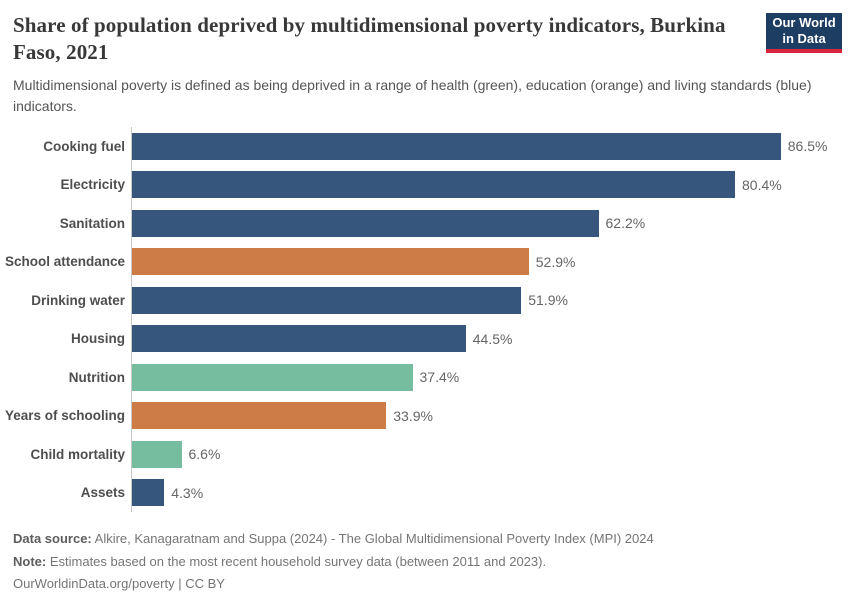 The height and width of the screenshot is (600, 850). Describe the element at coordinates (490, 492) in the screenshot. I see `bar-area-assets: 4.3%` at that location.